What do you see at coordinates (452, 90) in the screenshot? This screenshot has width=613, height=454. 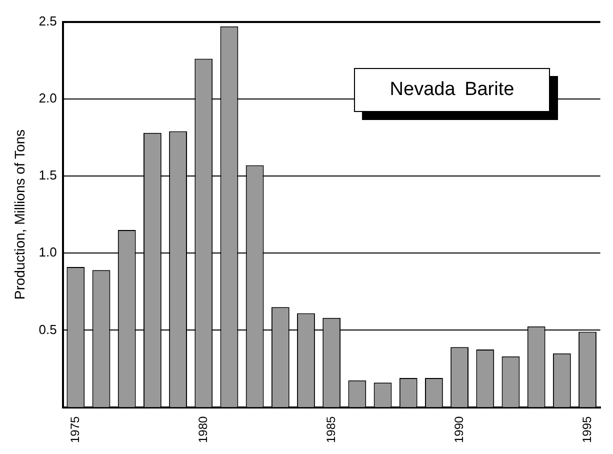 I see `text: Nevada Barite` at bounding box center [452, 90].